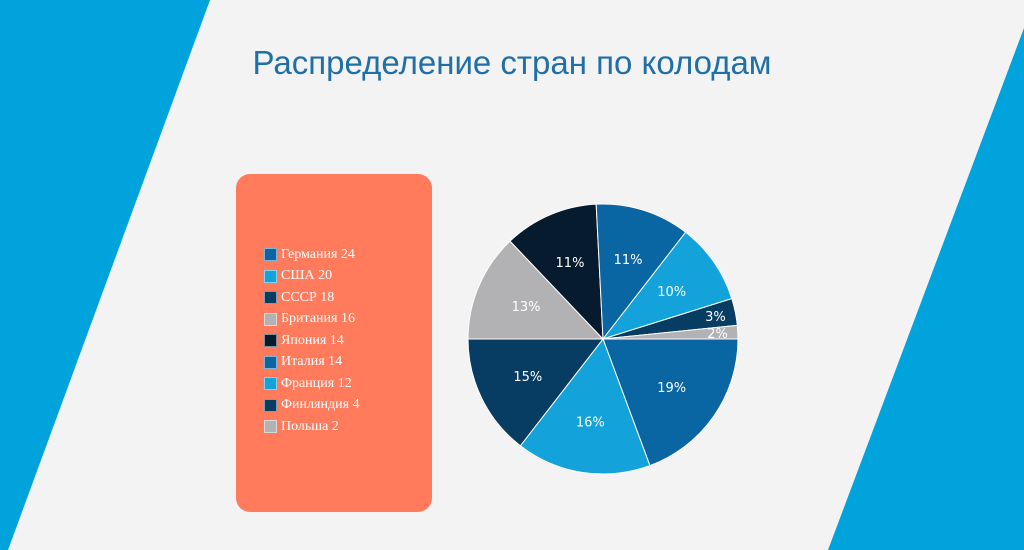  What do you see at coordinates (536, 392) in the screenshot?
I see `pie-slice-СССР` at bounding box center [536, 392].